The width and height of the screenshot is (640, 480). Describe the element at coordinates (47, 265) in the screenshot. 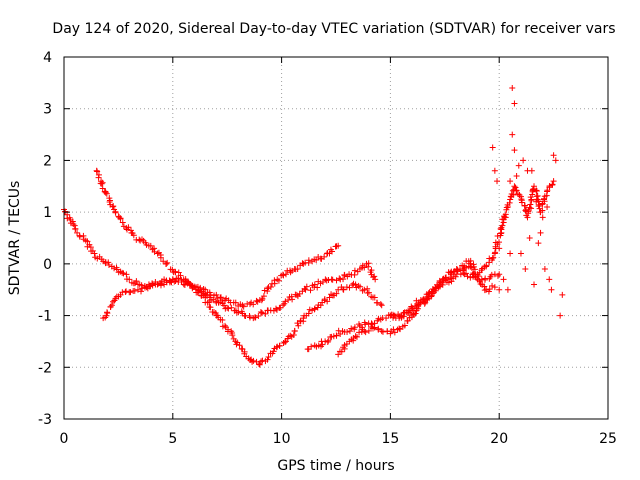

I see `y-tick-label: 0` at that location.